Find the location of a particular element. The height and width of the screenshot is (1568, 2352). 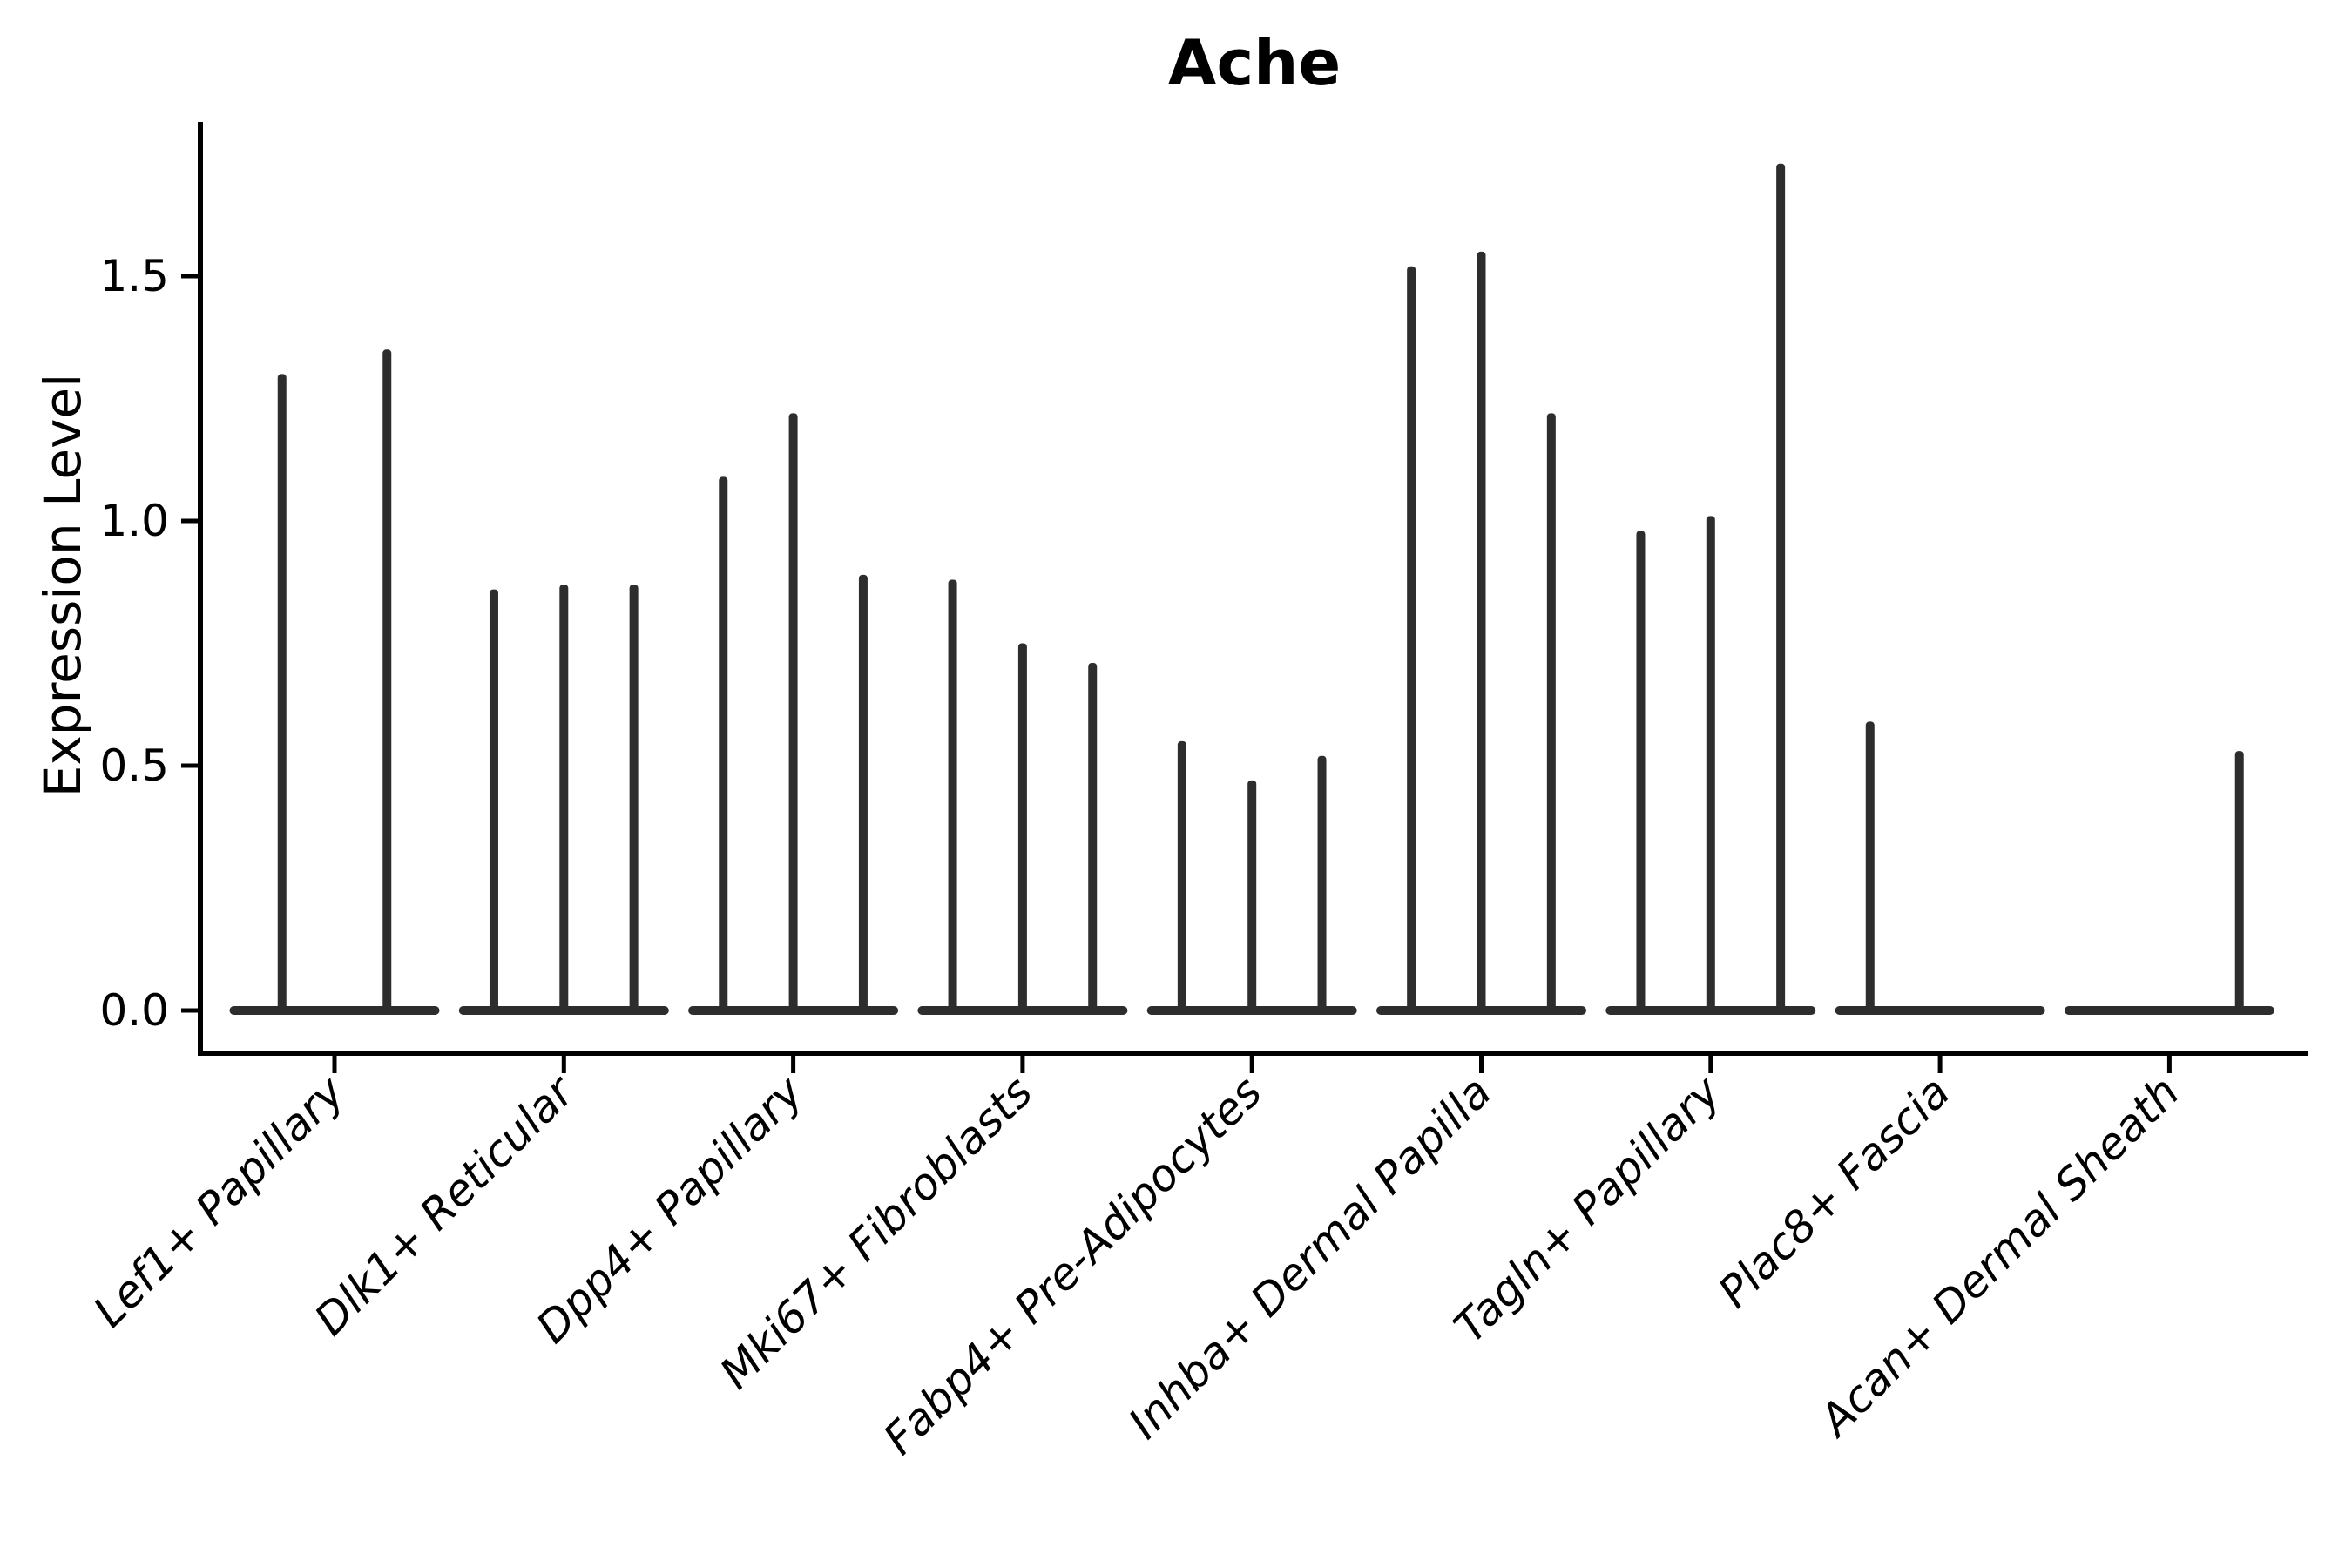

x-tick-label-4: Fabp4+ Pre-Adipocytes is located at coordinates (1073, 1265).